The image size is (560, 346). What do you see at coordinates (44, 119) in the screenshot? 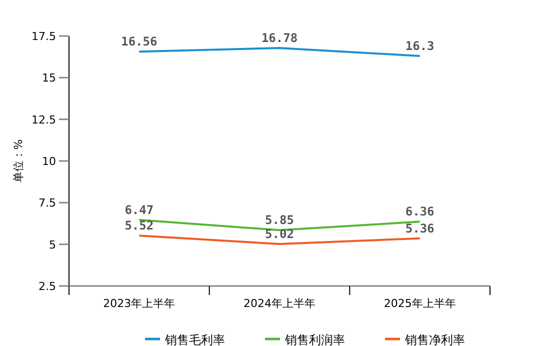
I see `y-tick-label: 12.5` at bounding box center [44, 119].